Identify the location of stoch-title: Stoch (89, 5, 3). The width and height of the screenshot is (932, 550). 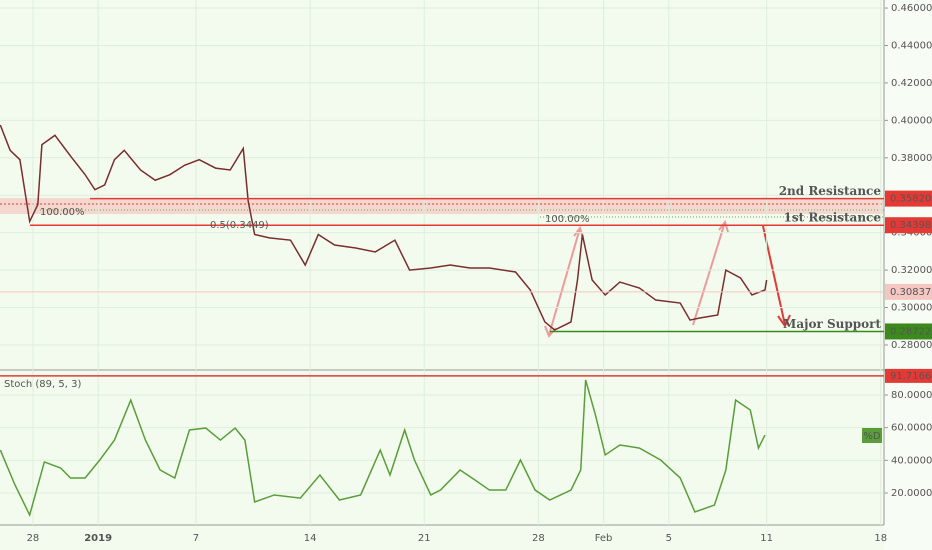
(42, 384).